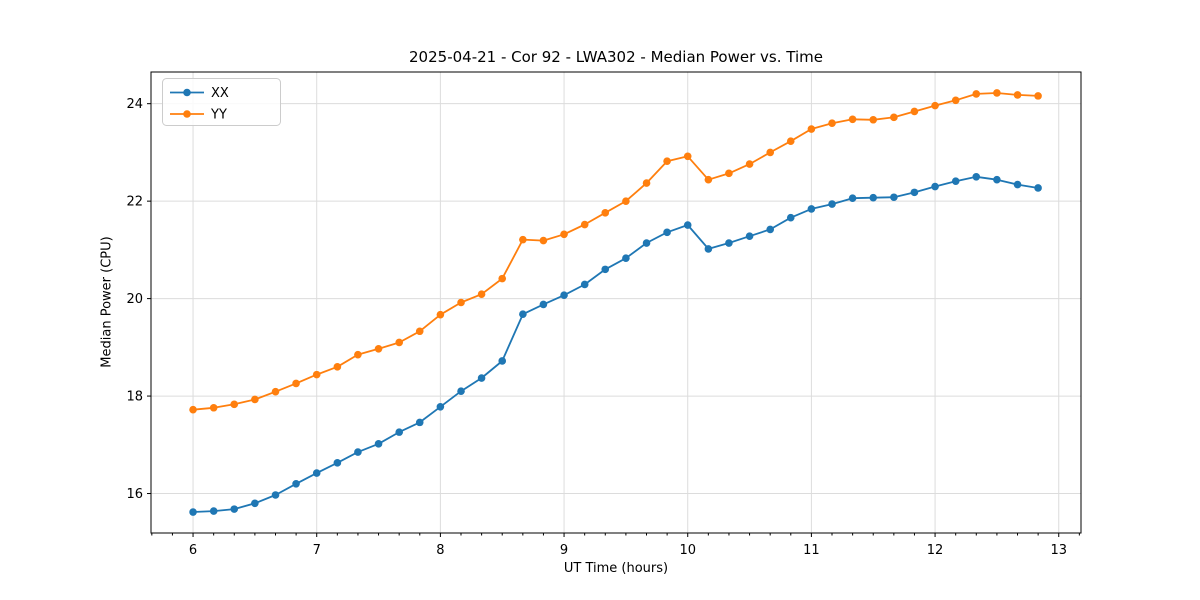 The width and height of the screenshot is (1200, 600). Describe the element at coordinates (616, 568) in the screenshot. I see `x-axis-label: UT Time (hours)` at that location.